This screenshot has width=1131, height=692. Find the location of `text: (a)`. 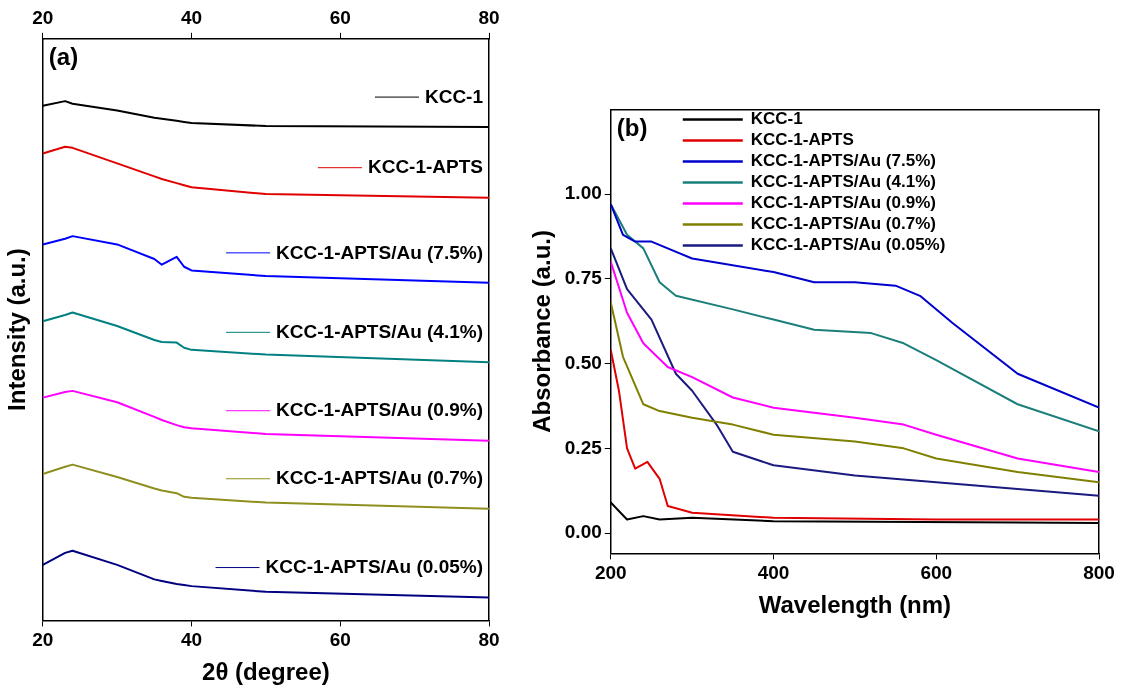

text: (a) is located at coordinates (63, 57).